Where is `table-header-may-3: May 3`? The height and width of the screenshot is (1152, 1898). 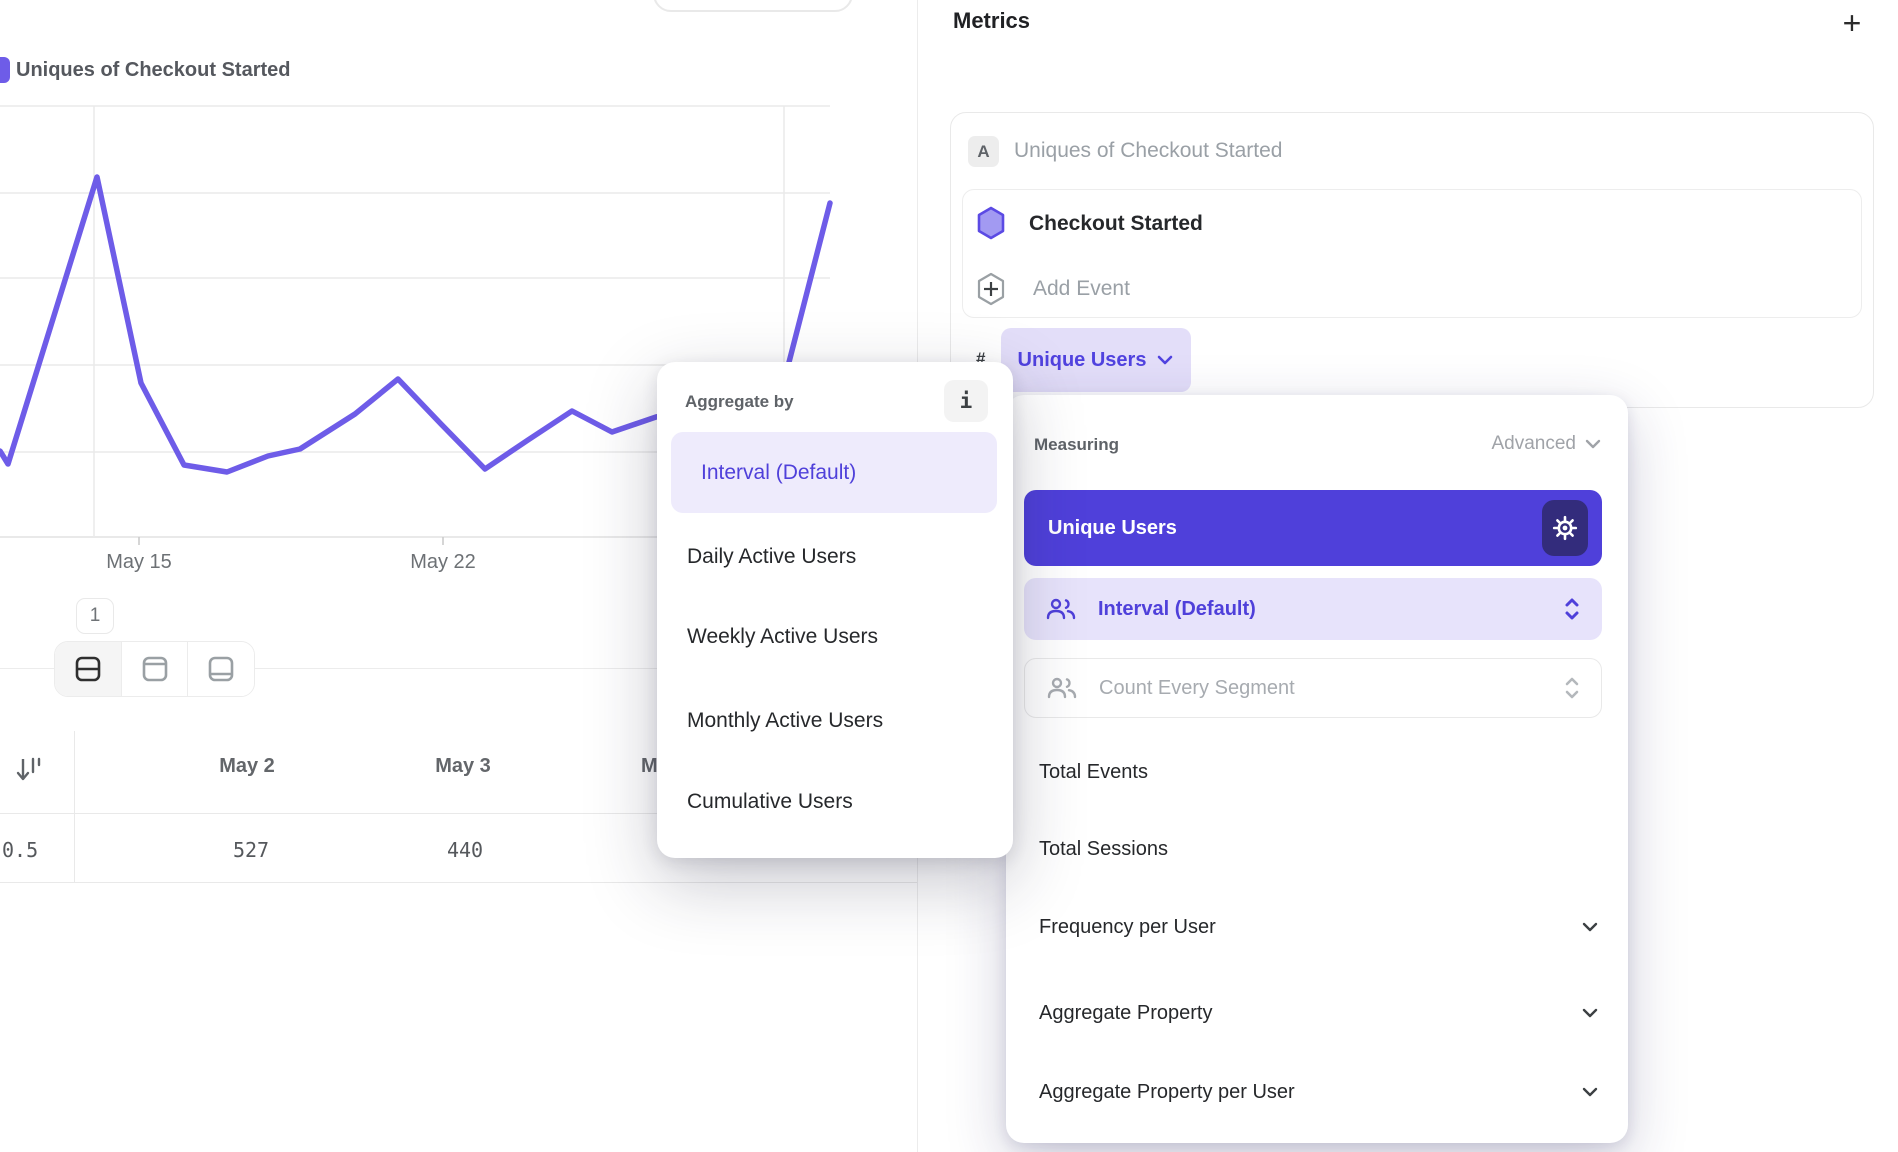
table-header-may-3: May 3 is located at coordinates (463, 766).